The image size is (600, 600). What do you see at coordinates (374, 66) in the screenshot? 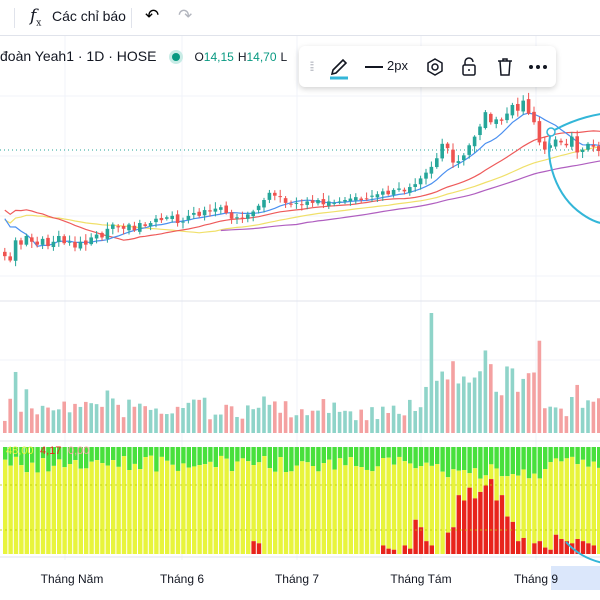
I see `line-width-icon` at bounding box center [374, 66].